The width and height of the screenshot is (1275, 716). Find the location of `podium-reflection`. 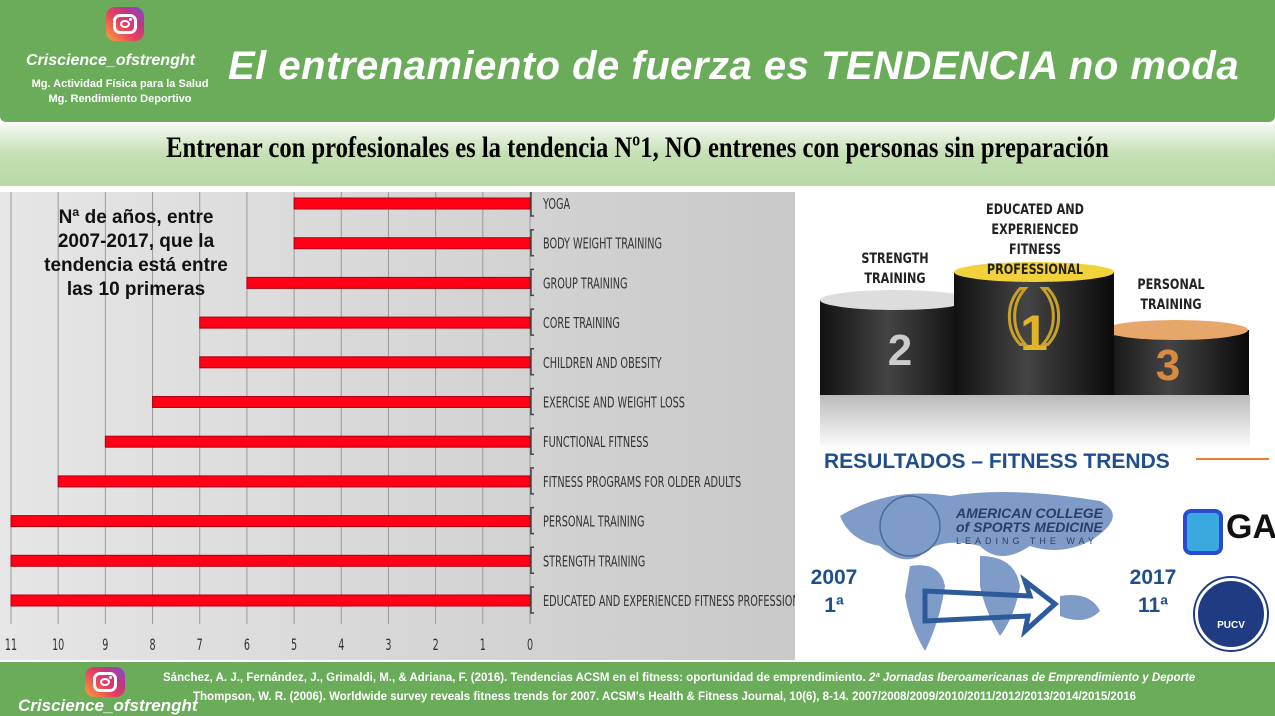

podium-reflection is located at coordinates (1035, 422).